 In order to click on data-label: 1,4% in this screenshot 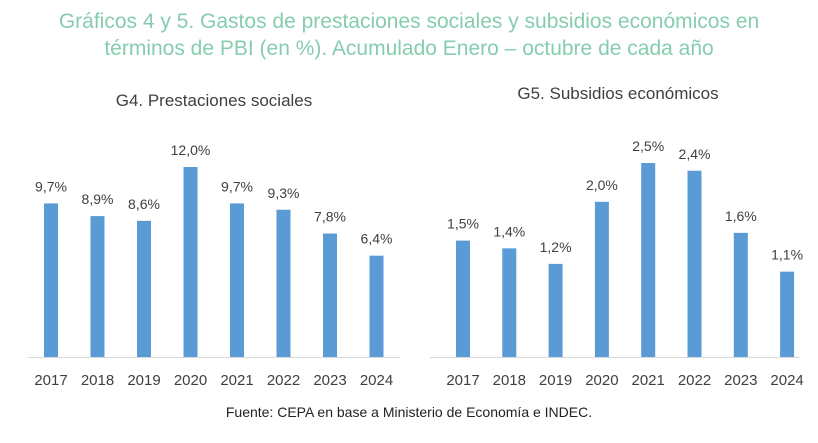, I will do `click(509, 231)`.